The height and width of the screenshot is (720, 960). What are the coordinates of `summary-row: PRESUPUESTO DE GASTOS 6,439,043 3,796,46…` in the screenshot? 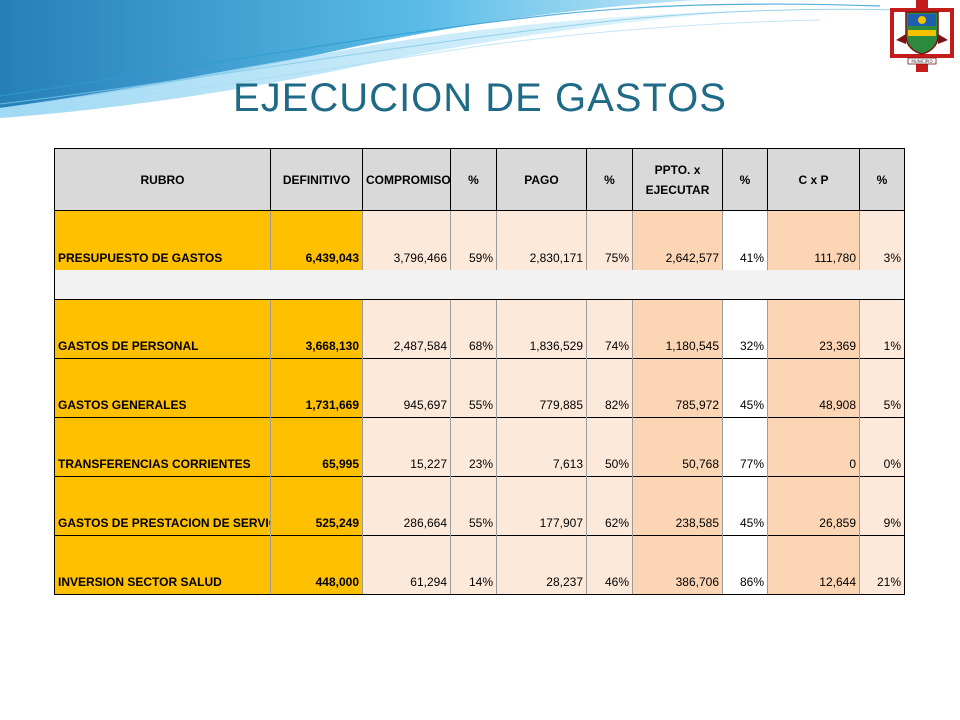 It's located at (479, 240).